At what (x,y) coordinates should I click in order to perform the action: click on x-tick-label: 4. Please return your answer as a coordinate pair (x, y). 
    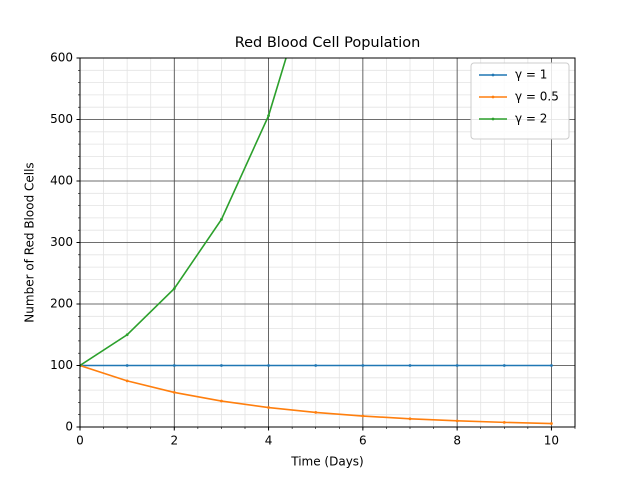
    Looking at the image, I should click on (269, 441).